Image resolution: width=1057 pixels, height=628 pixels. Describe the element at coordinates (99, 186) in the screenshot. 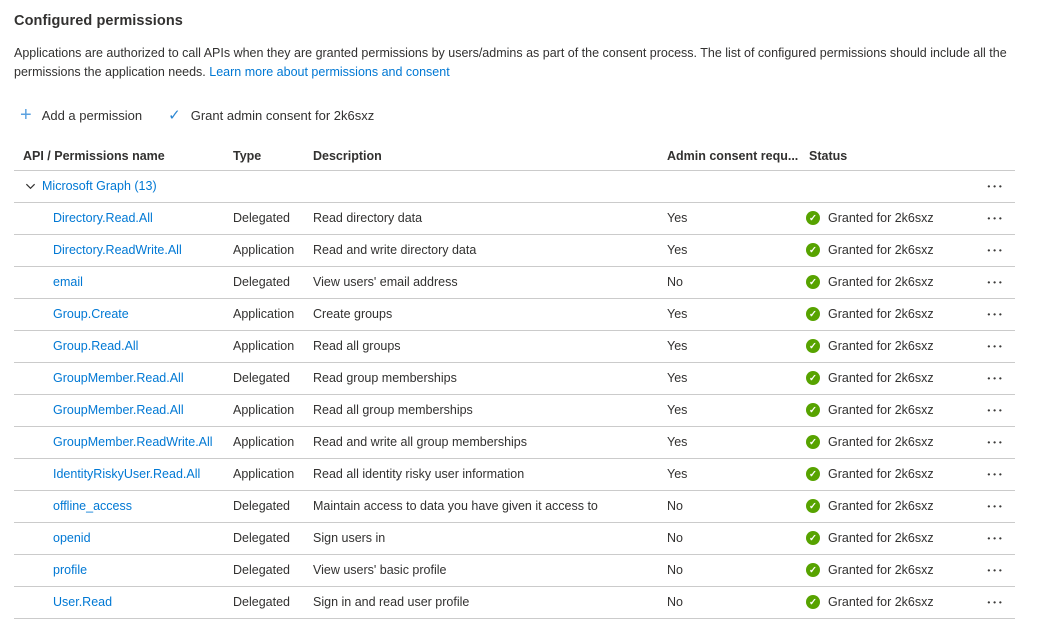

I see `api-group-link: Microsoft Graph (13)` at that location.